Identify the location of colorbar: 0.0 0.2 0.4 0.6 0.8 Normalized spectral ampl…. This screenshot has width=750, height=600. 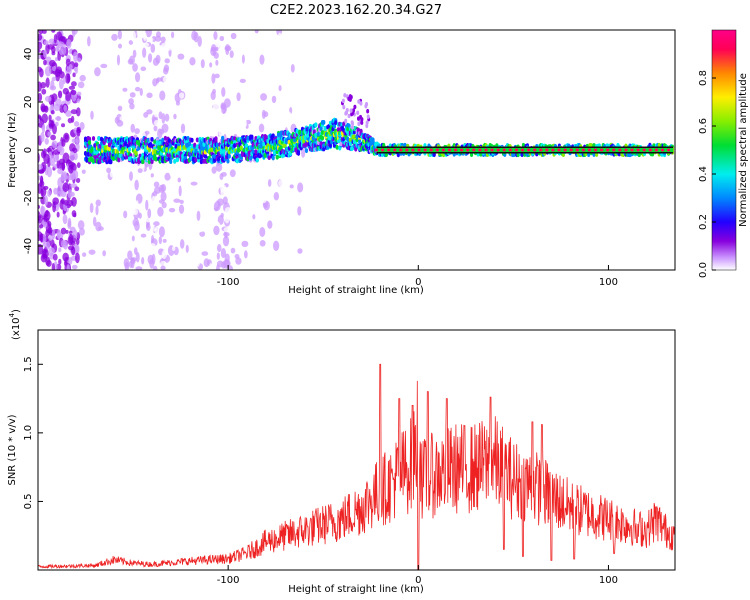
(723, 153).